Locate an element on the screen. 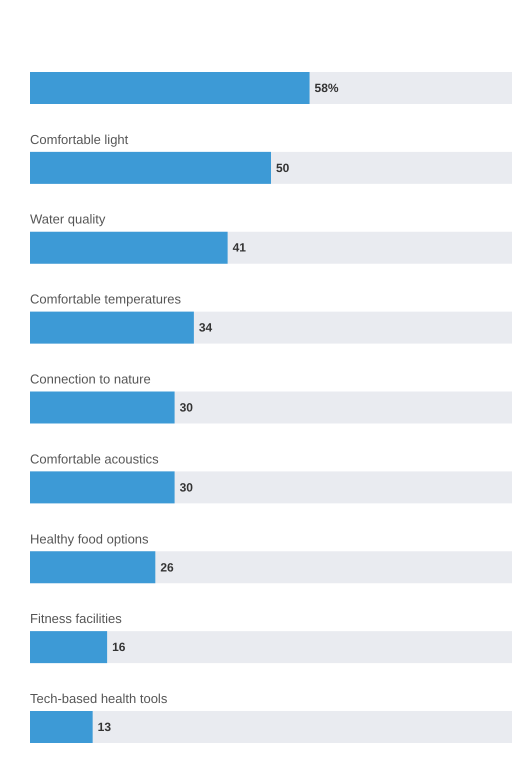 The height and width of the screenshot is (767, 512). y-tick-label: Tech-based health tools is located at coordinates (99, 698).